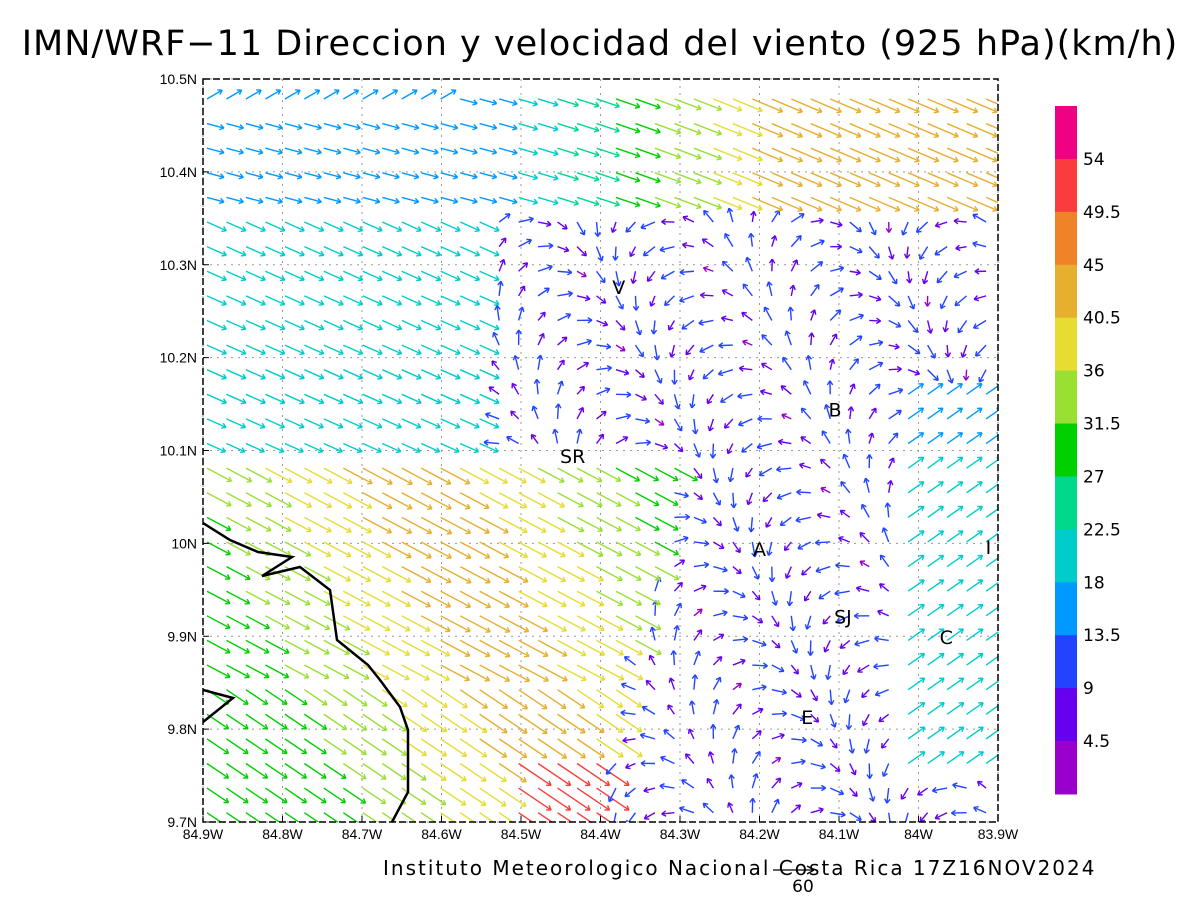 This screenshot has height=900, width=1200. What do you see at coordinates (1094, 160) in the screenshot?
I see `colorbar-label: 54` at bounding box center [1094, 160].